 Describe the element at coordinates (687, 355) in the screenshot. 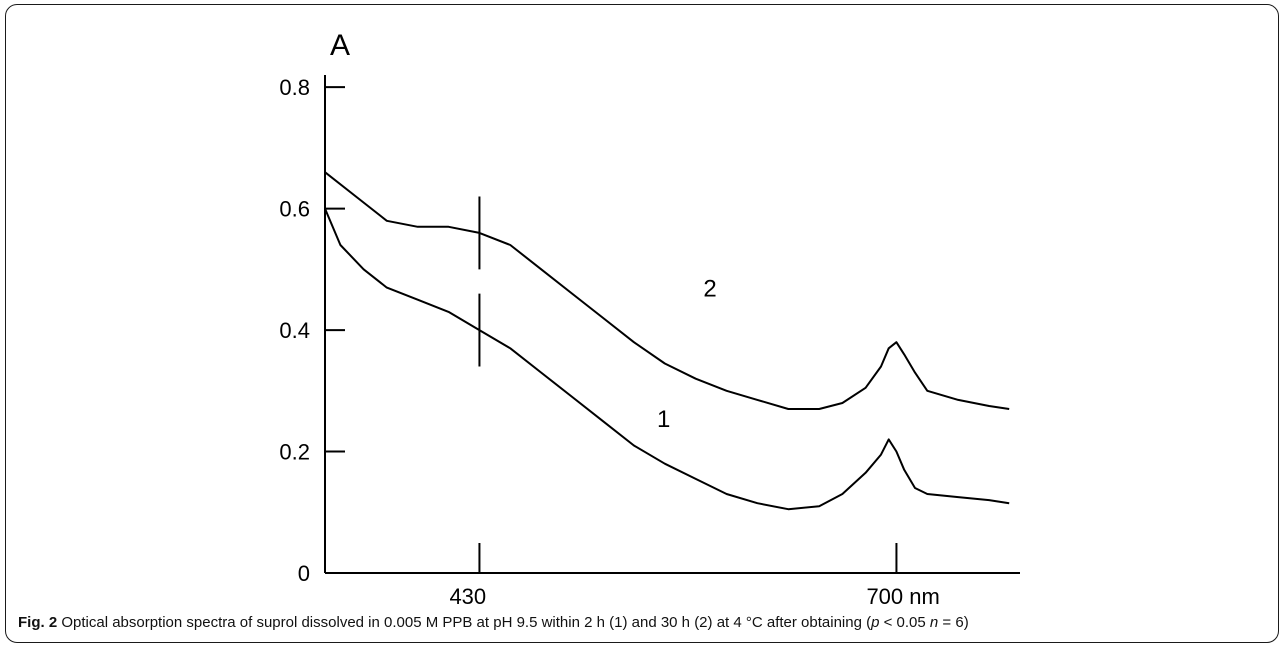

I see `curve-labels: 12` at that location.